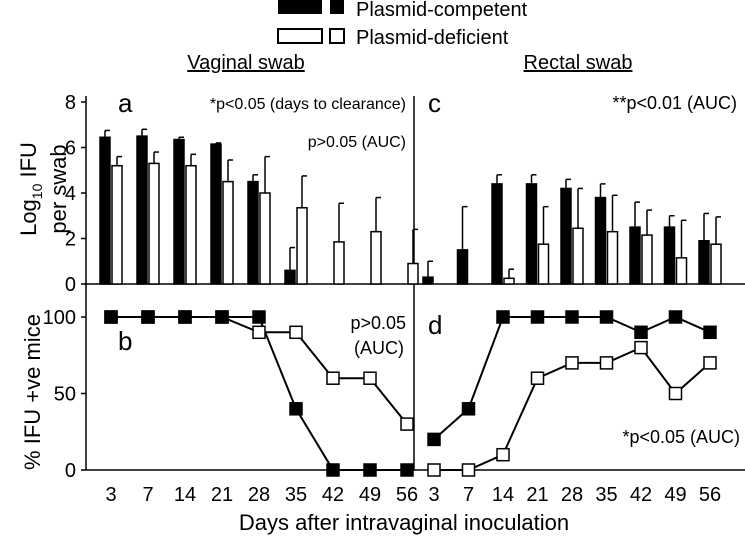  Describe the element at coordinates (70, 103) in the screenshot. I see `y-tick-label-top-8: 8` at that location.